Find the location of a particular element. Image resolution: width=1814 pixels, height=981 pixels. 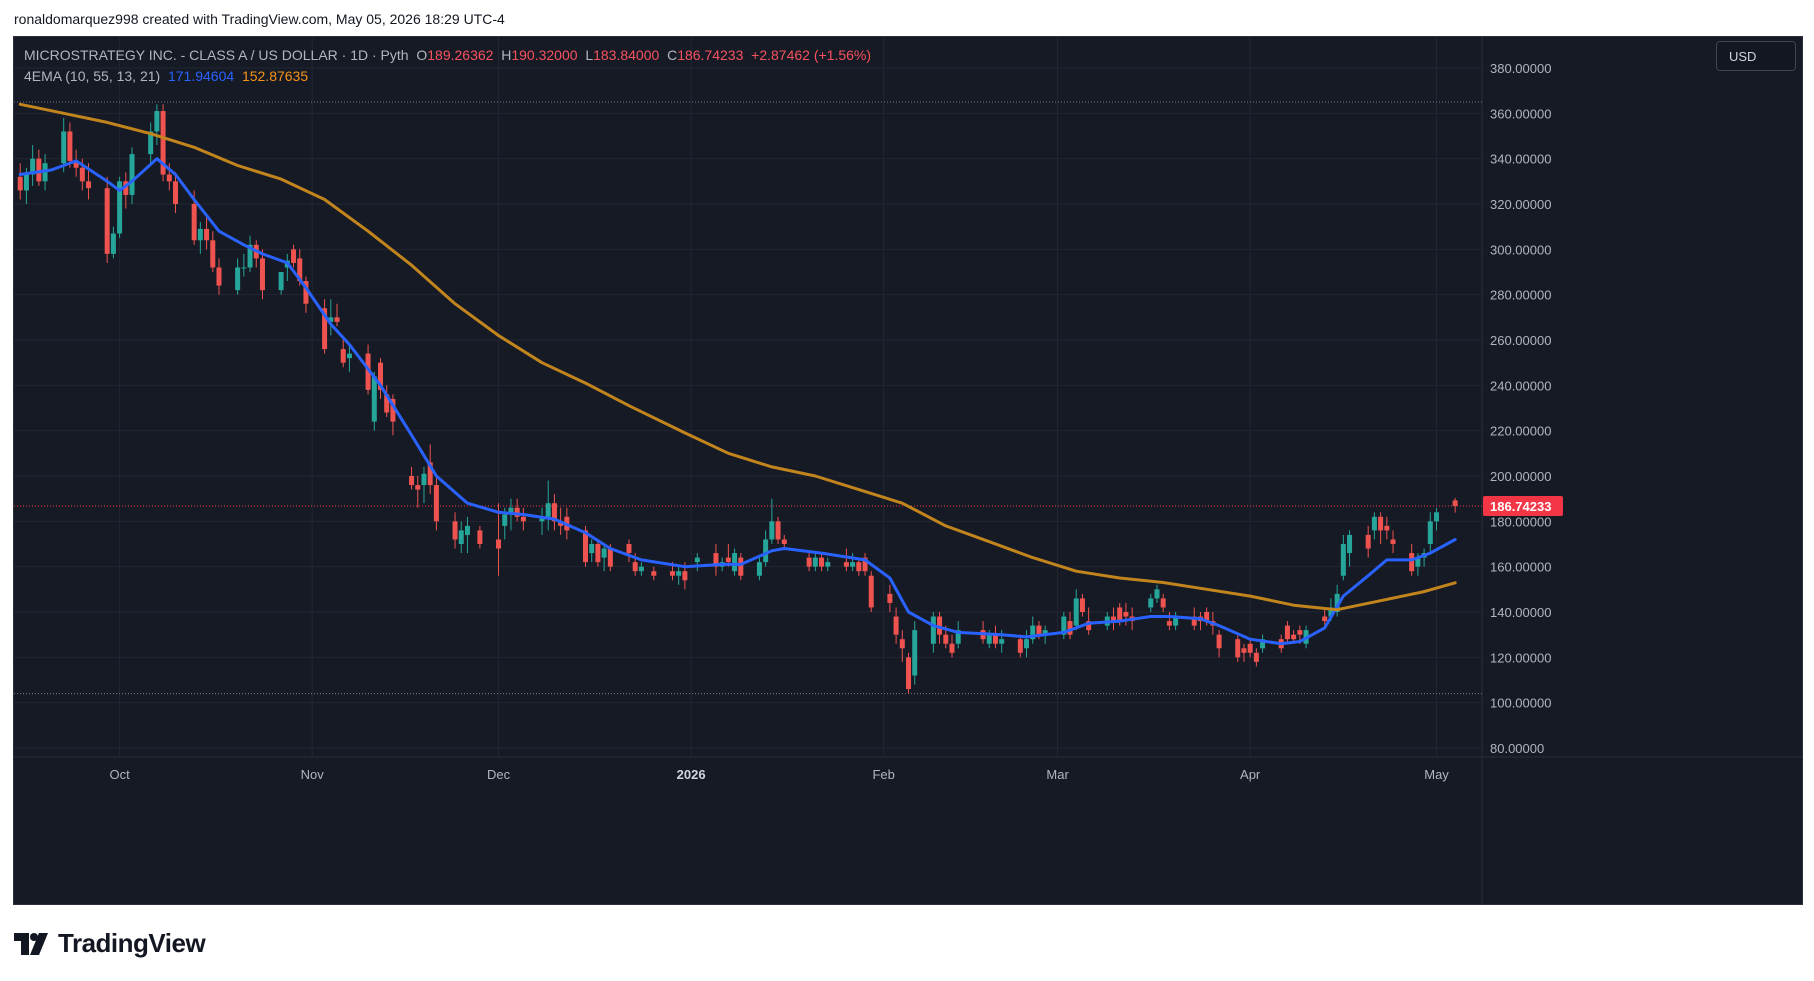

price-tick-label: 140.00000 is located at coordinates (1520, 612).